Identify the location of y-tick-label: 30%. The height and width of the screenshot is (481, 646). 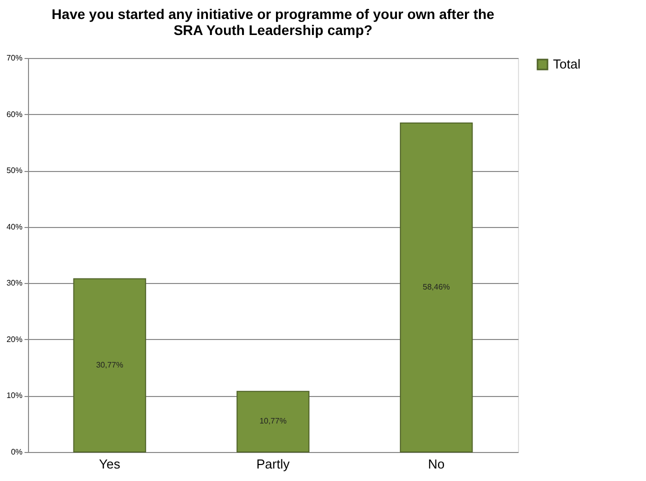
(14, 283).